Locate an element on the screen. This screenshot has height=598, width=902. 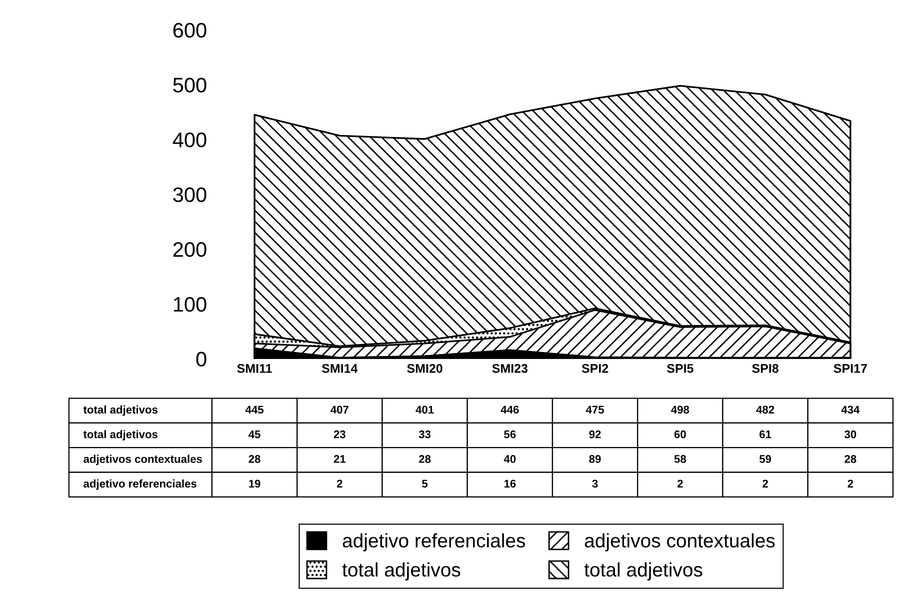
data-label: 60 is located at coordinates (680, 434).